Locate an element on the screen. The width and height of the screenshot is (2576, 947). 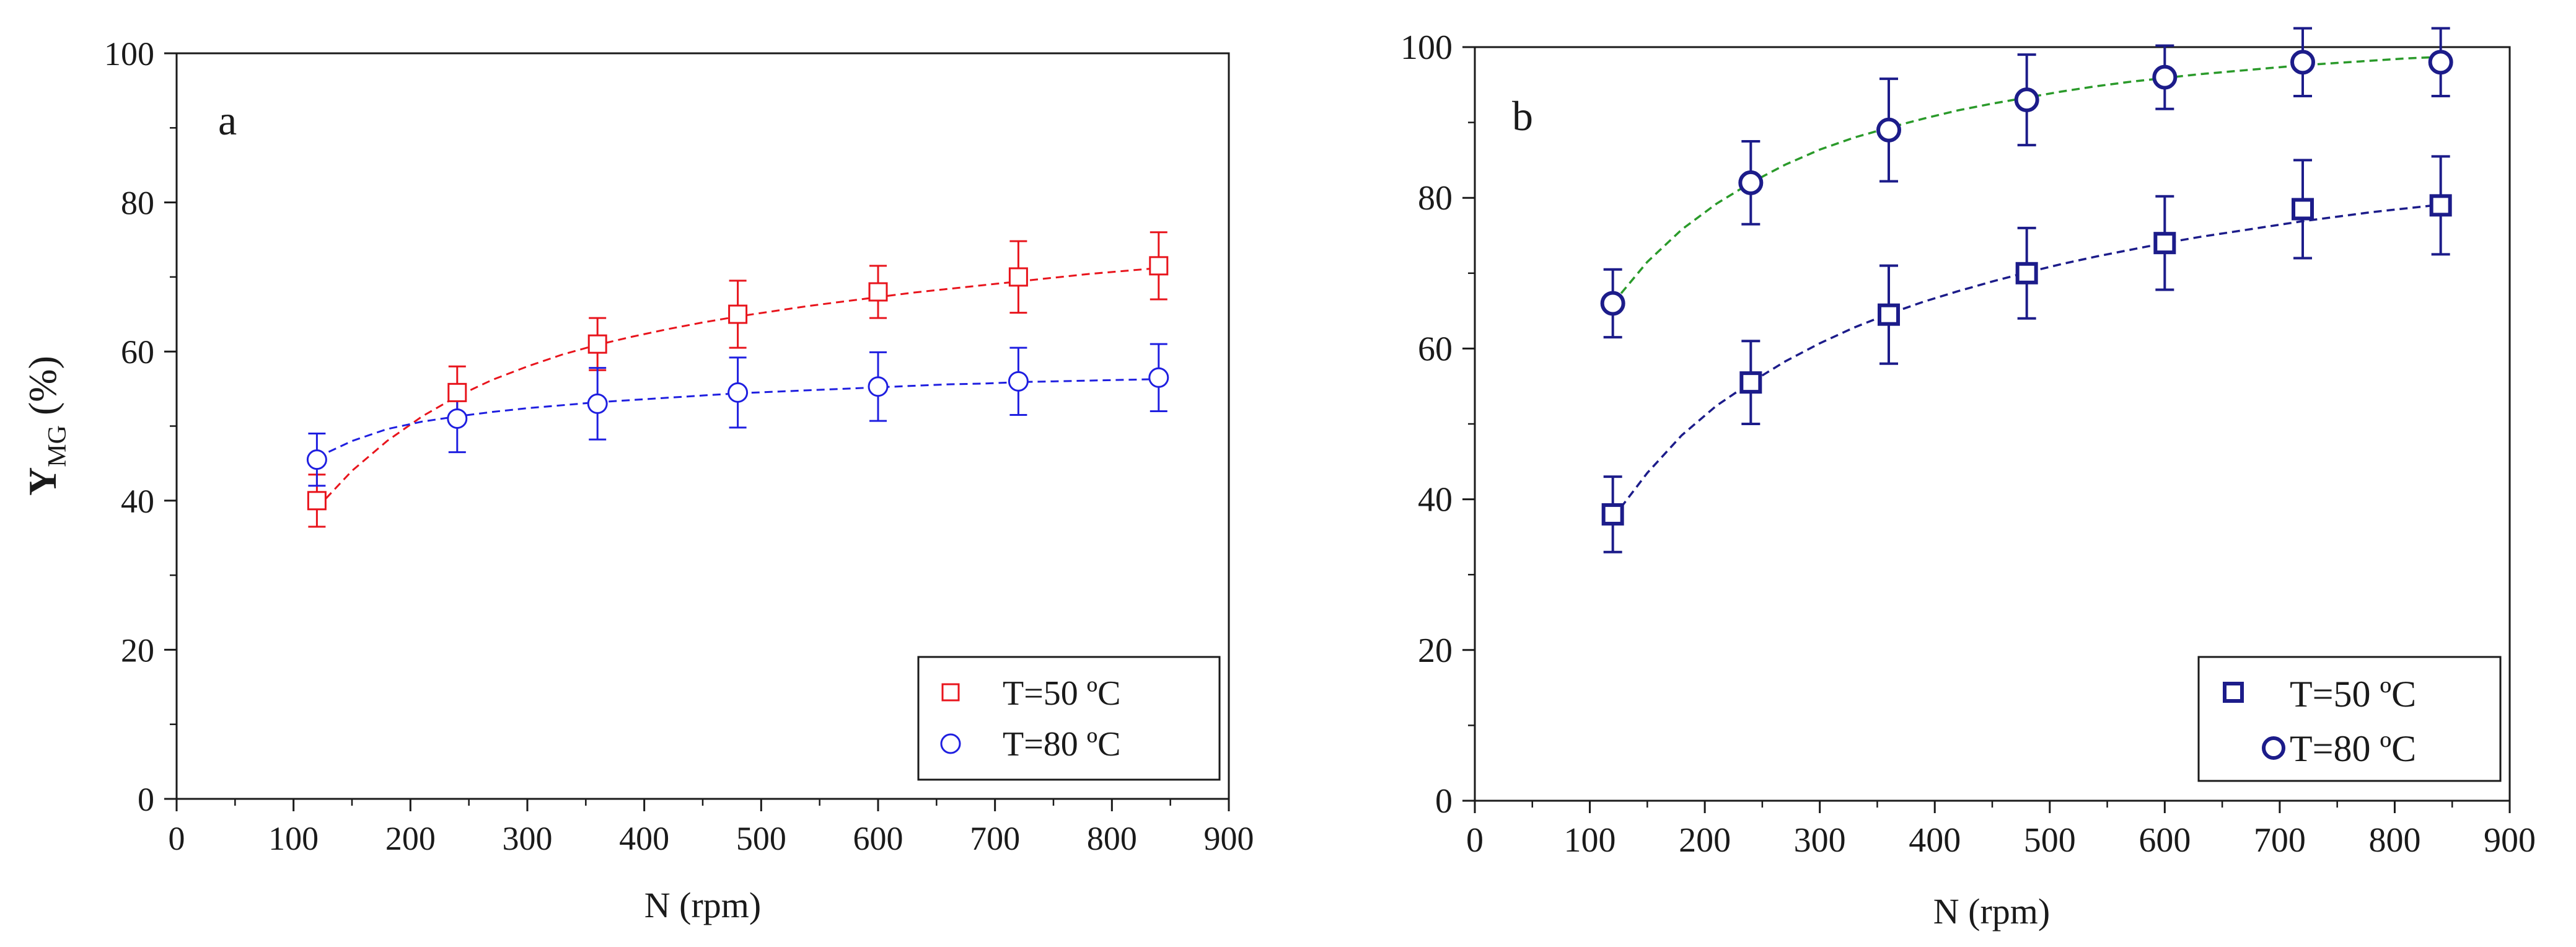
error-bars is located at coordinates (737, 380).